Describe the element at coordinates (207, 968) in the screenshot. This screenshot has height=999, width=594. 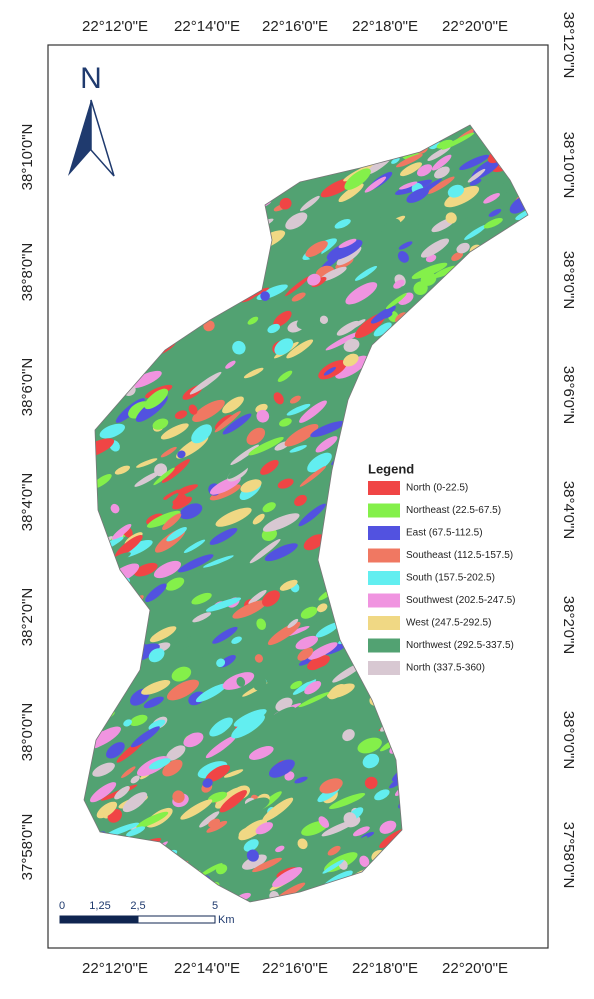
I see `bottom-coord-label: 22°14'0"E` at that location.